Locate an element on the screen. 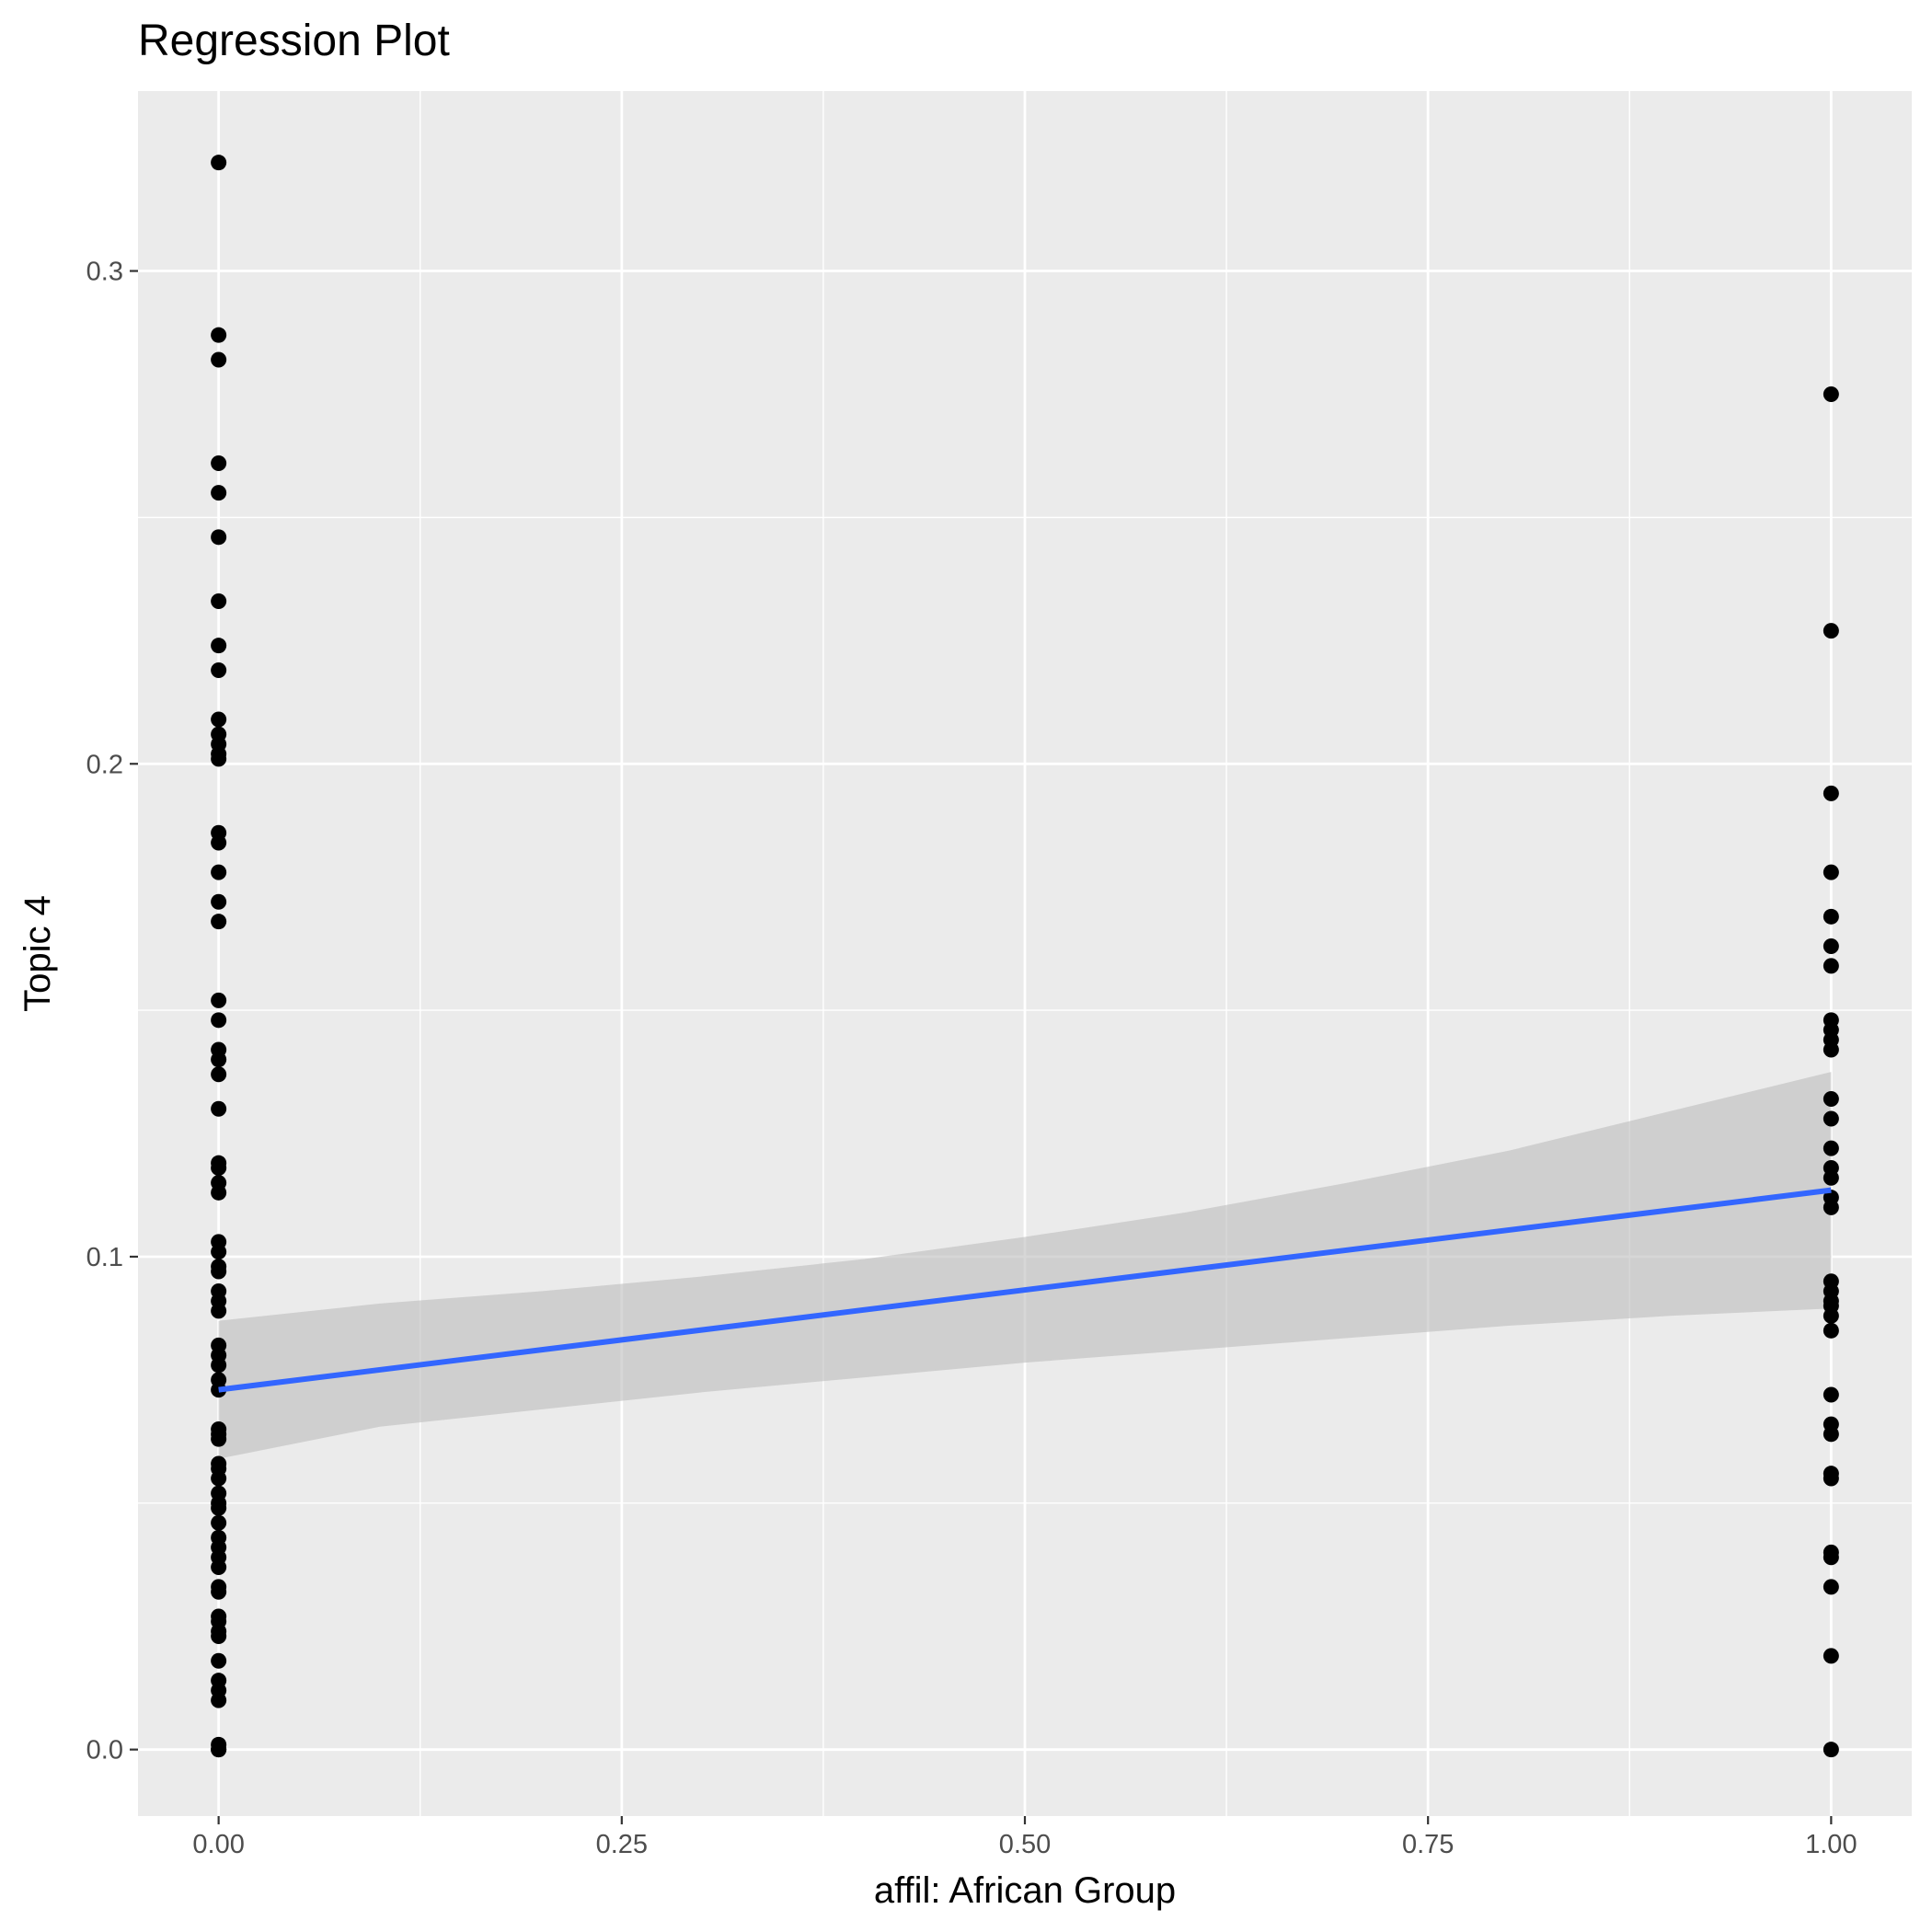 The image size is (1932, 1932). x-tick-label: 0.50 is located at coordinates (1025, 1844).